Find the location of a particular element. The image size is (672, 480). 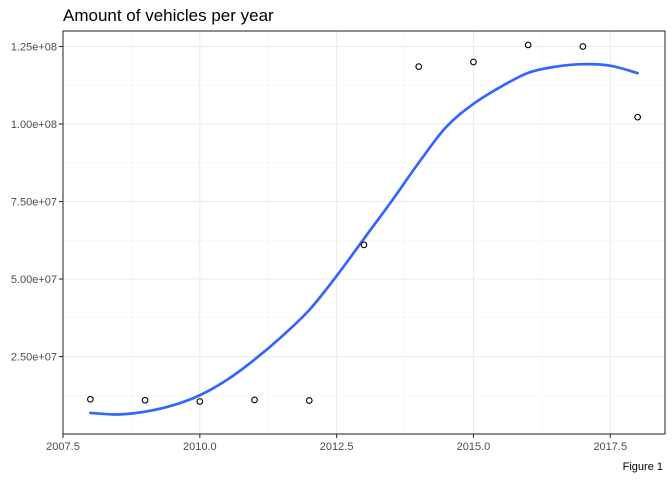

x-tick-label: 2015.0 is located at coordinates (474, 447).